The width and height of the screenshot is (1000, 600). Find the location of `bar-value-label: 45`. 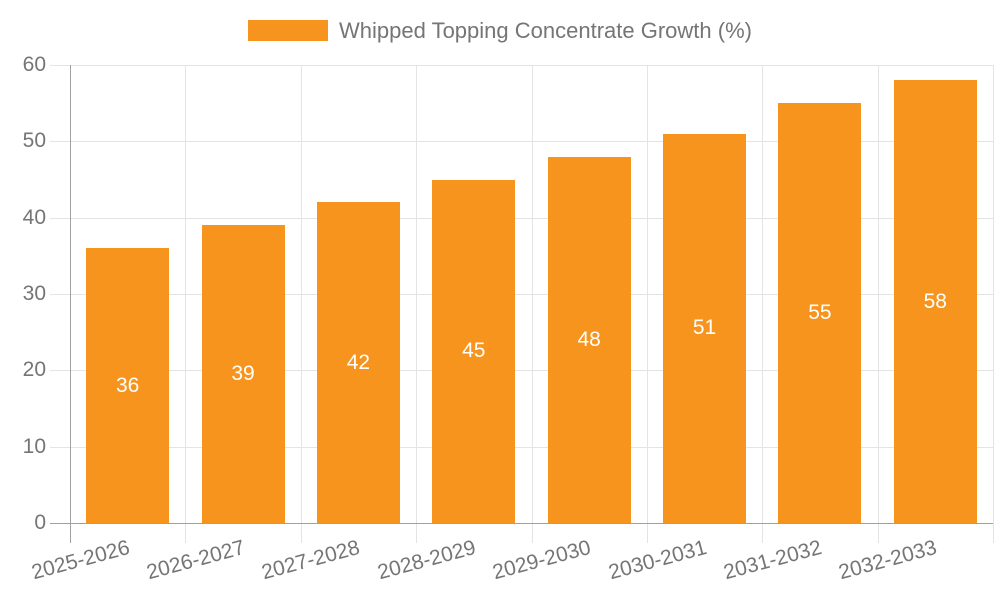

bar-value-label: 45 is located at coordinates (474, 351).